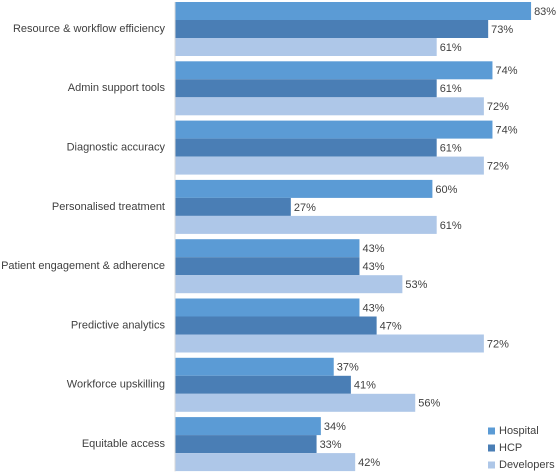 The width and height of the screenshot is (560, 473). What do you see at coordinates (83, 266) in the screenshot?
I see `category-label: Patient engagement & adherence` at bounding box center [83, 266].